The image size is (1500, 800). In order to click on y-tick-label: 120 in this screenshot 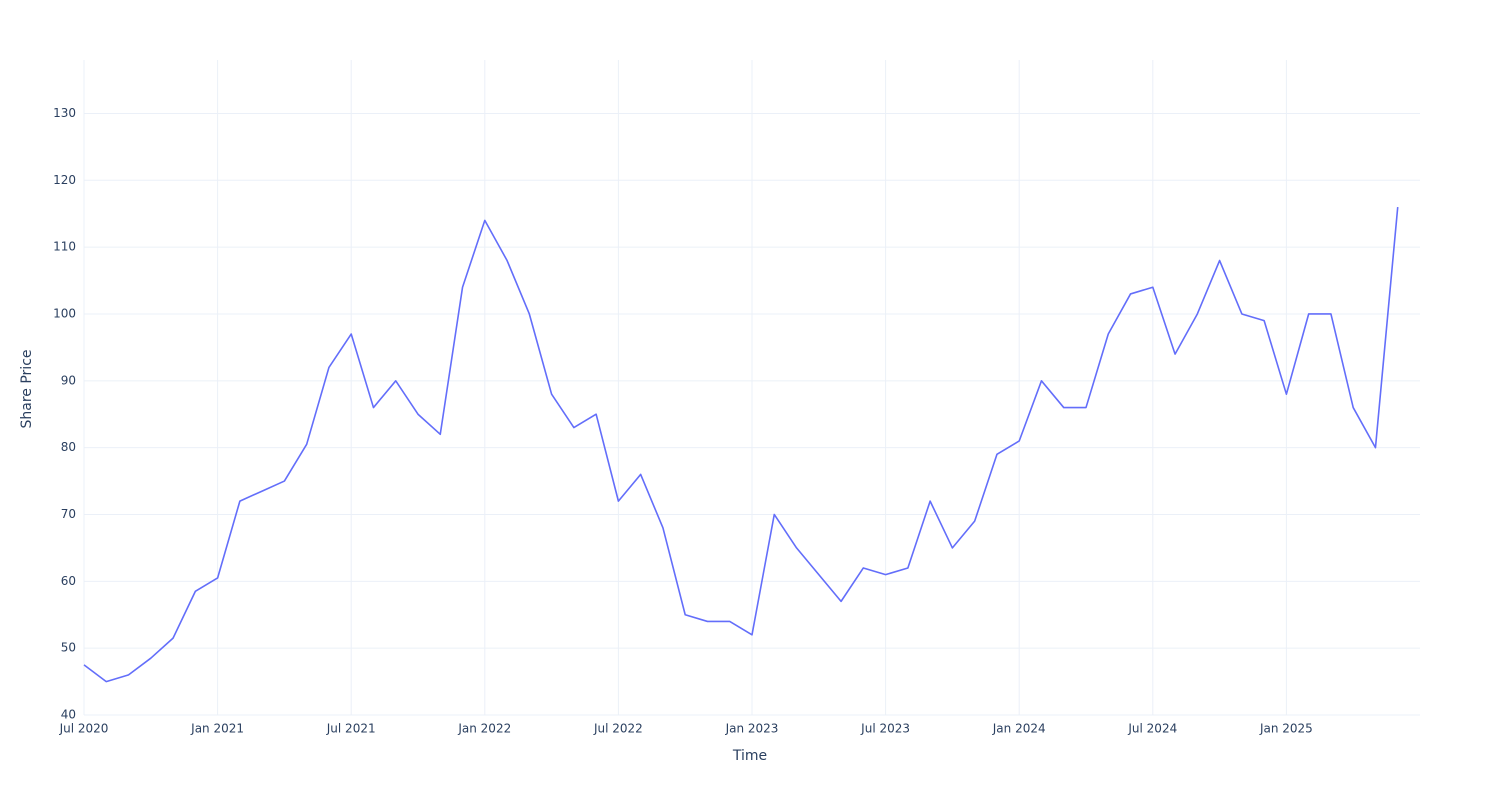, I will do `click(64, 180)`.